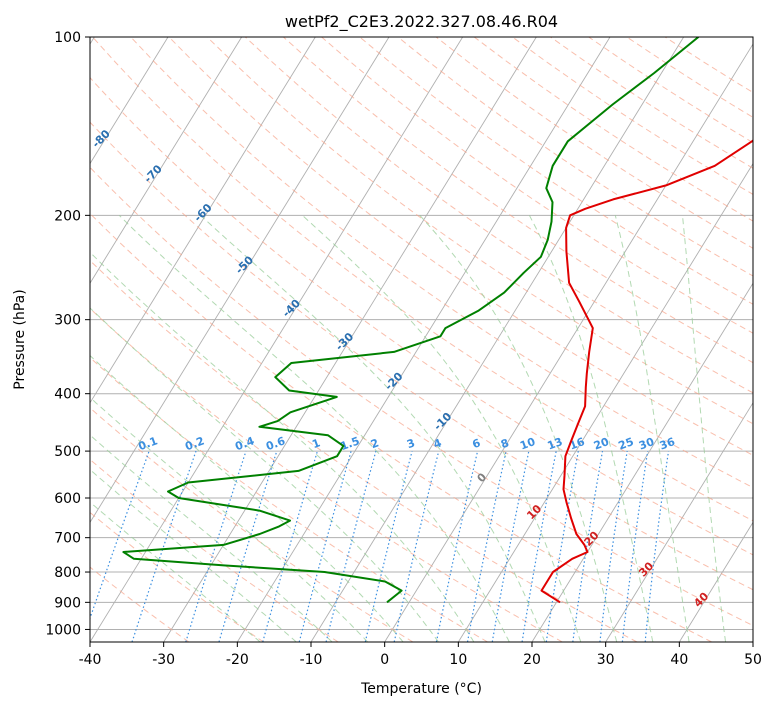  Describe the element at coordinates (90, 660) in the screenshot. I see `x-tick-label: -40` at that location.